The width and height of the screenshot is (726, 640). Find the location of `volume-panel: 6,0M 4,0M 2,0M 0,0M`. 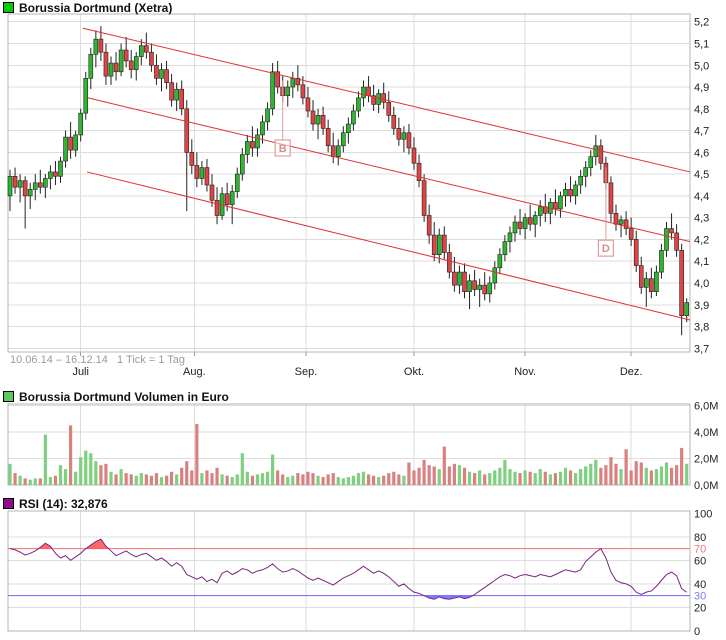

volume-panel: 6,0M 4,0M 2,0M 0,0M is located at coordinates (362, 447).